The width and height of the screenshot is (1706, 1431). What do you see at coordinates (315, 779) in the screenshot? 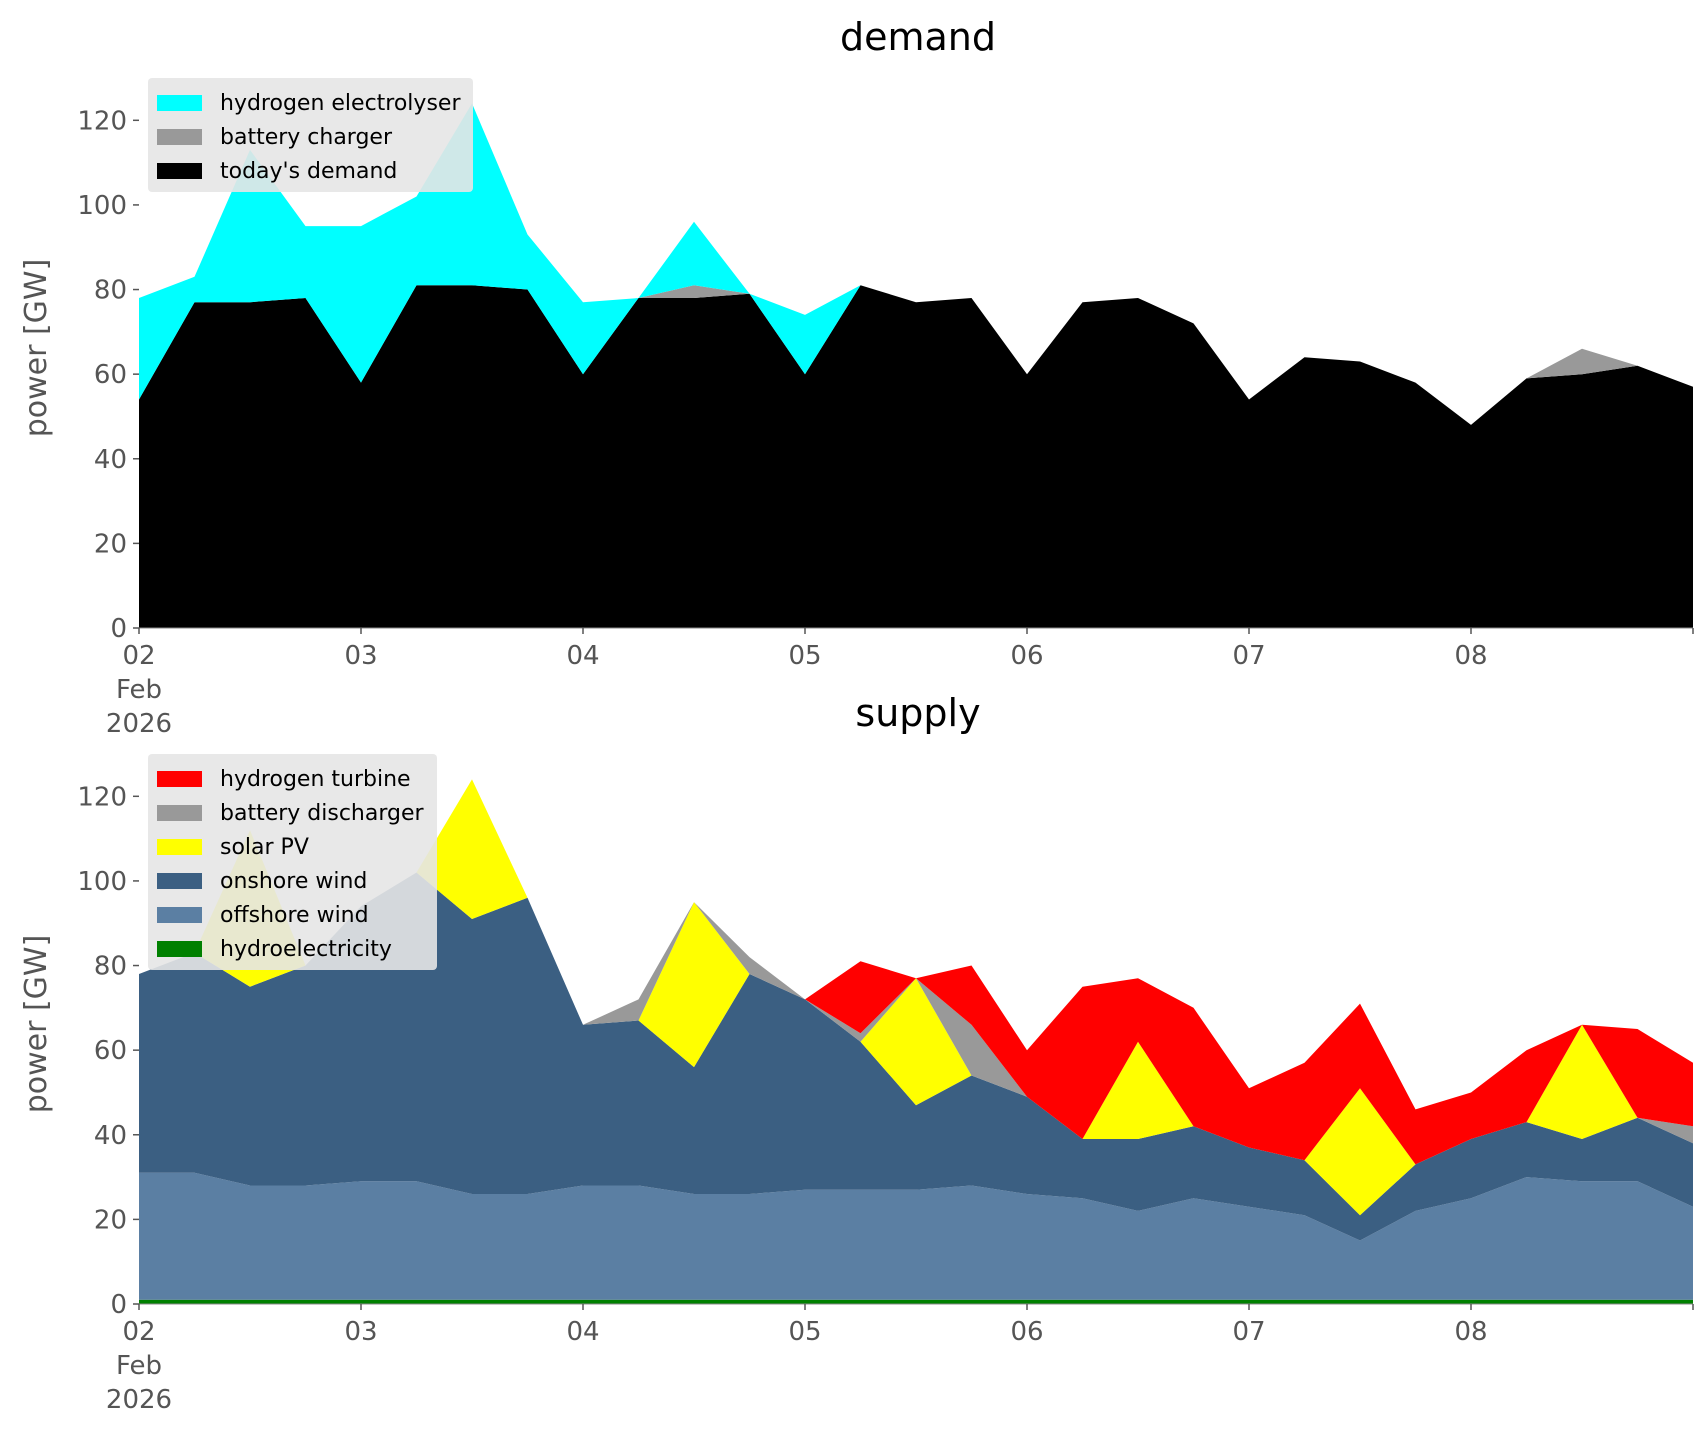
I see `legend-label-hydrogen-turbine: hydrogen turbine` at bounding box center [315, 779].